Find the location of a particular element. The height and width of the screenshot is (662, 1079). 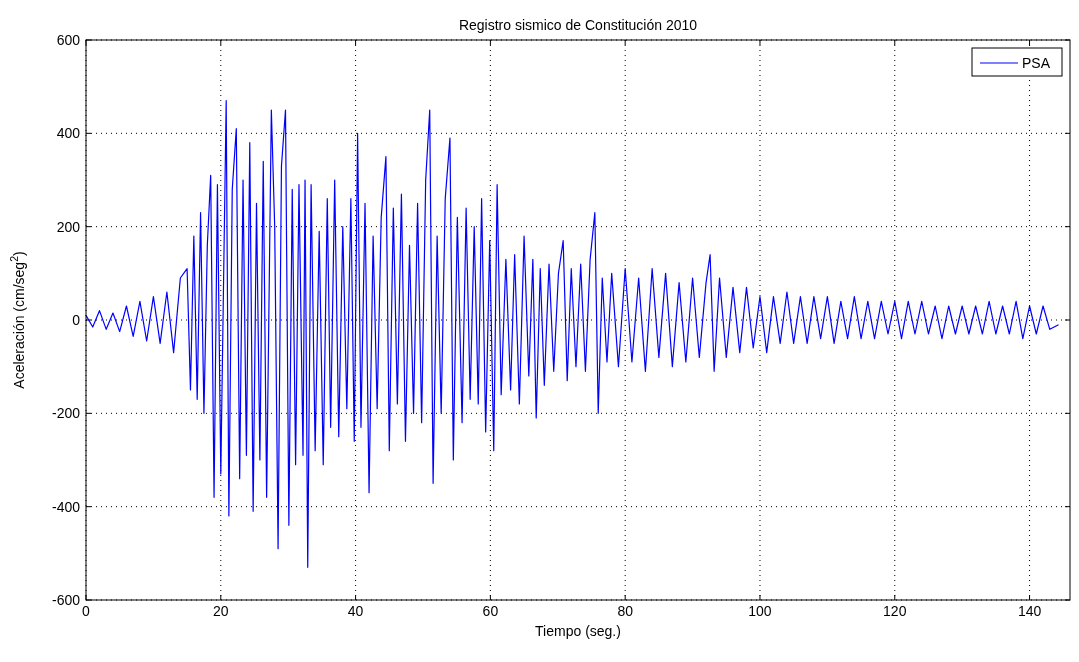

x-tick-label: 40 is located at coordinates (355, 611).